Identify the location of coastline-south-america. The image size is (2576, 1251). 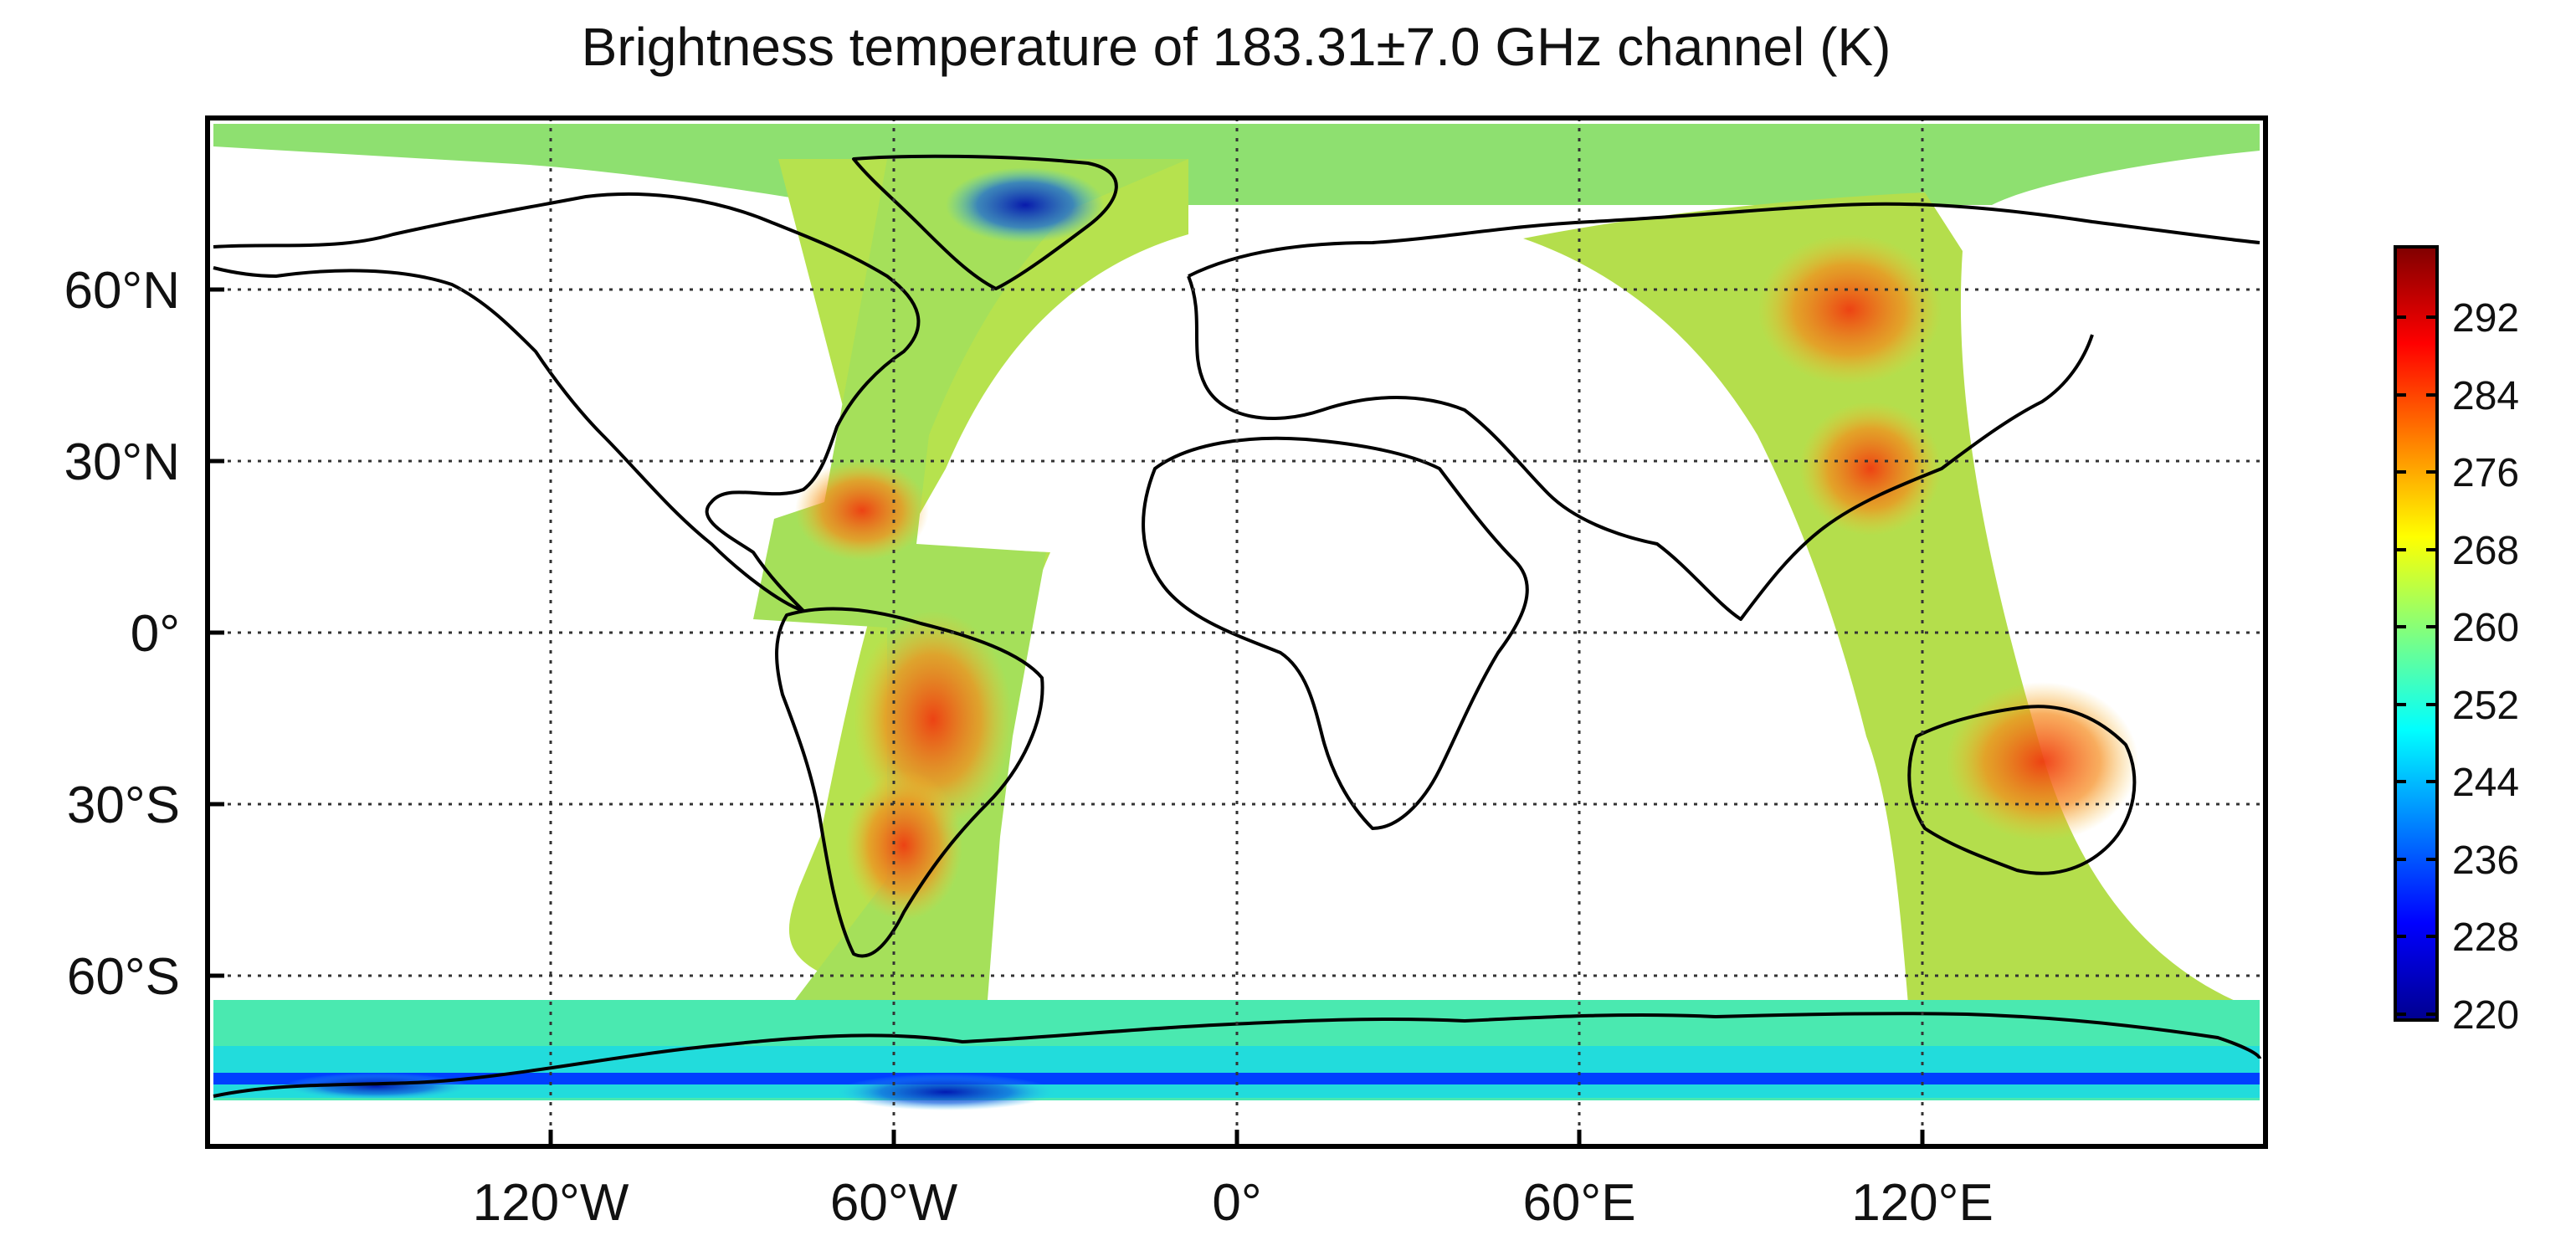
(909, 782).